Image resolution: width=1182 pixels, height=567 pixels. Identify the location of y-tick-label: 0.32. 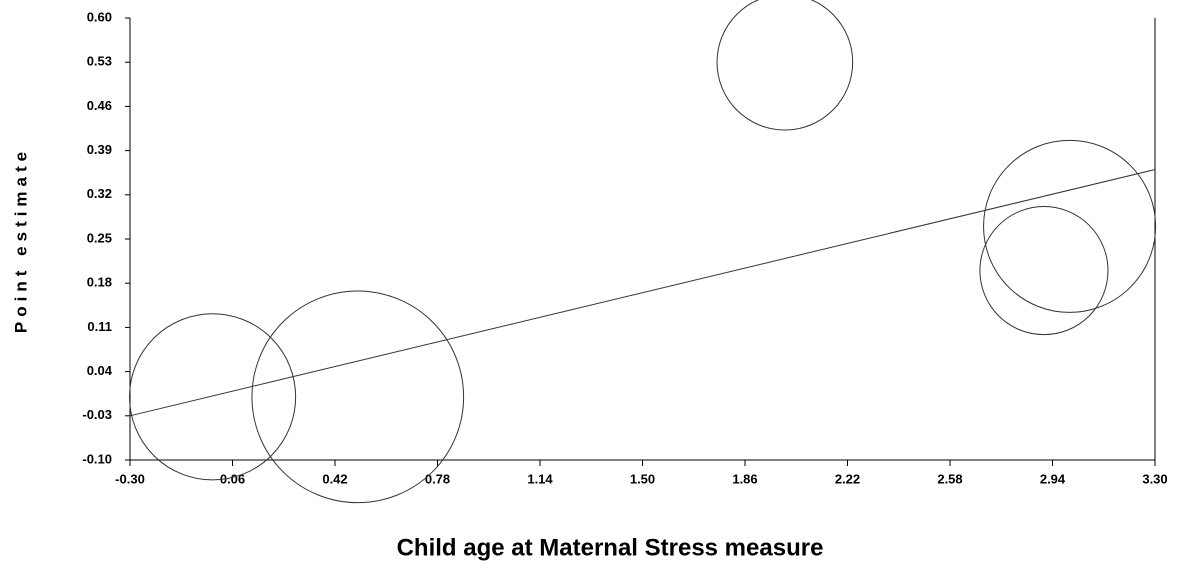
(99, 193).